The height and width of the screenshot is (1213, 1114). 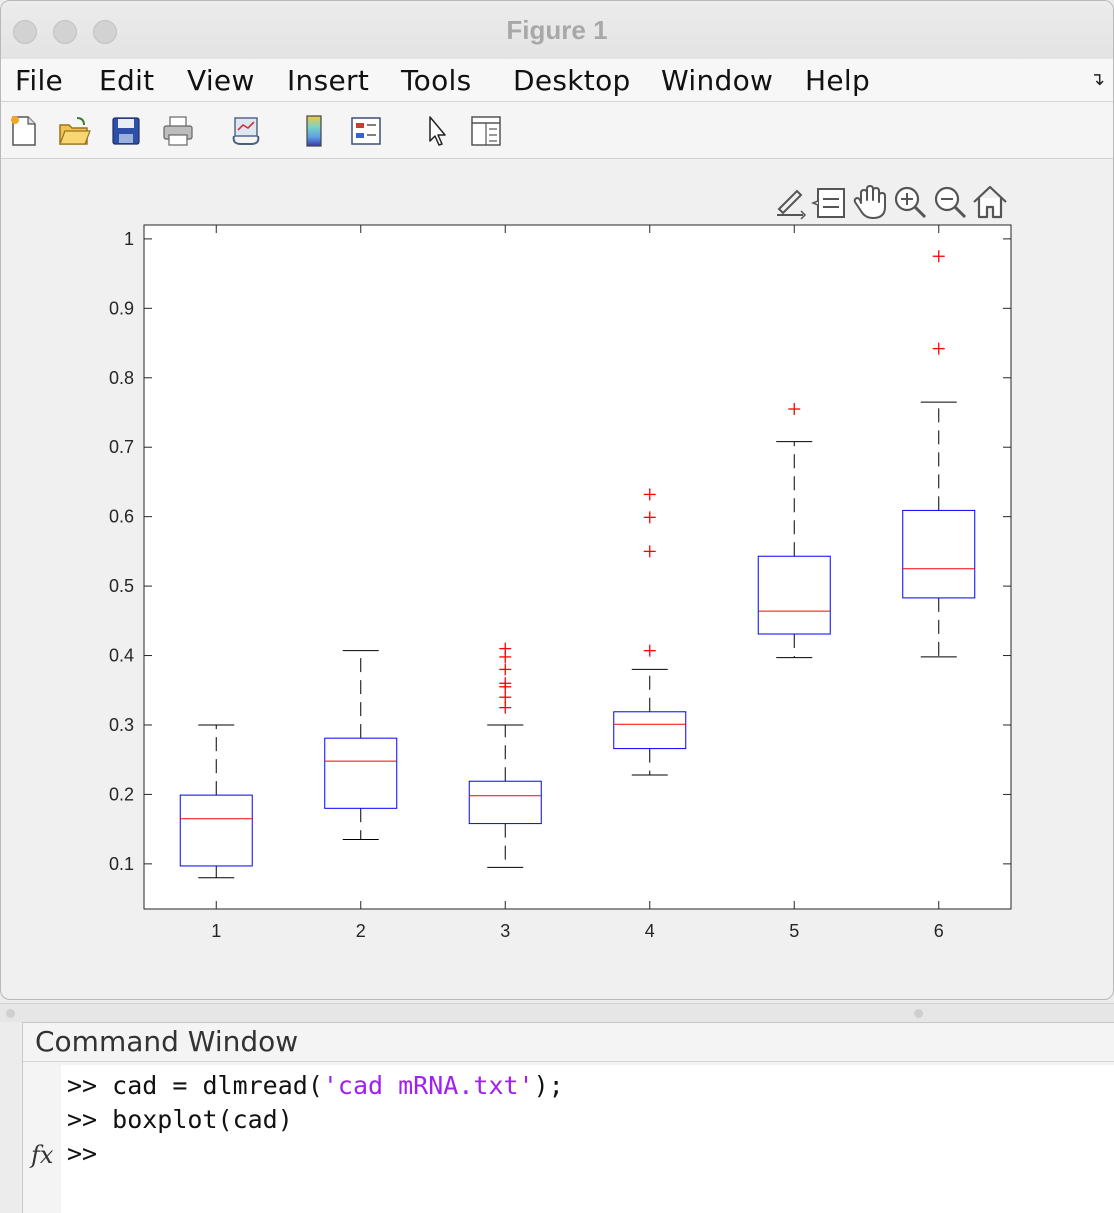 What do you see at coordinates (717, 80) in the screenshot?
I see `menu-window: Window` at bounding box center [717, 80].